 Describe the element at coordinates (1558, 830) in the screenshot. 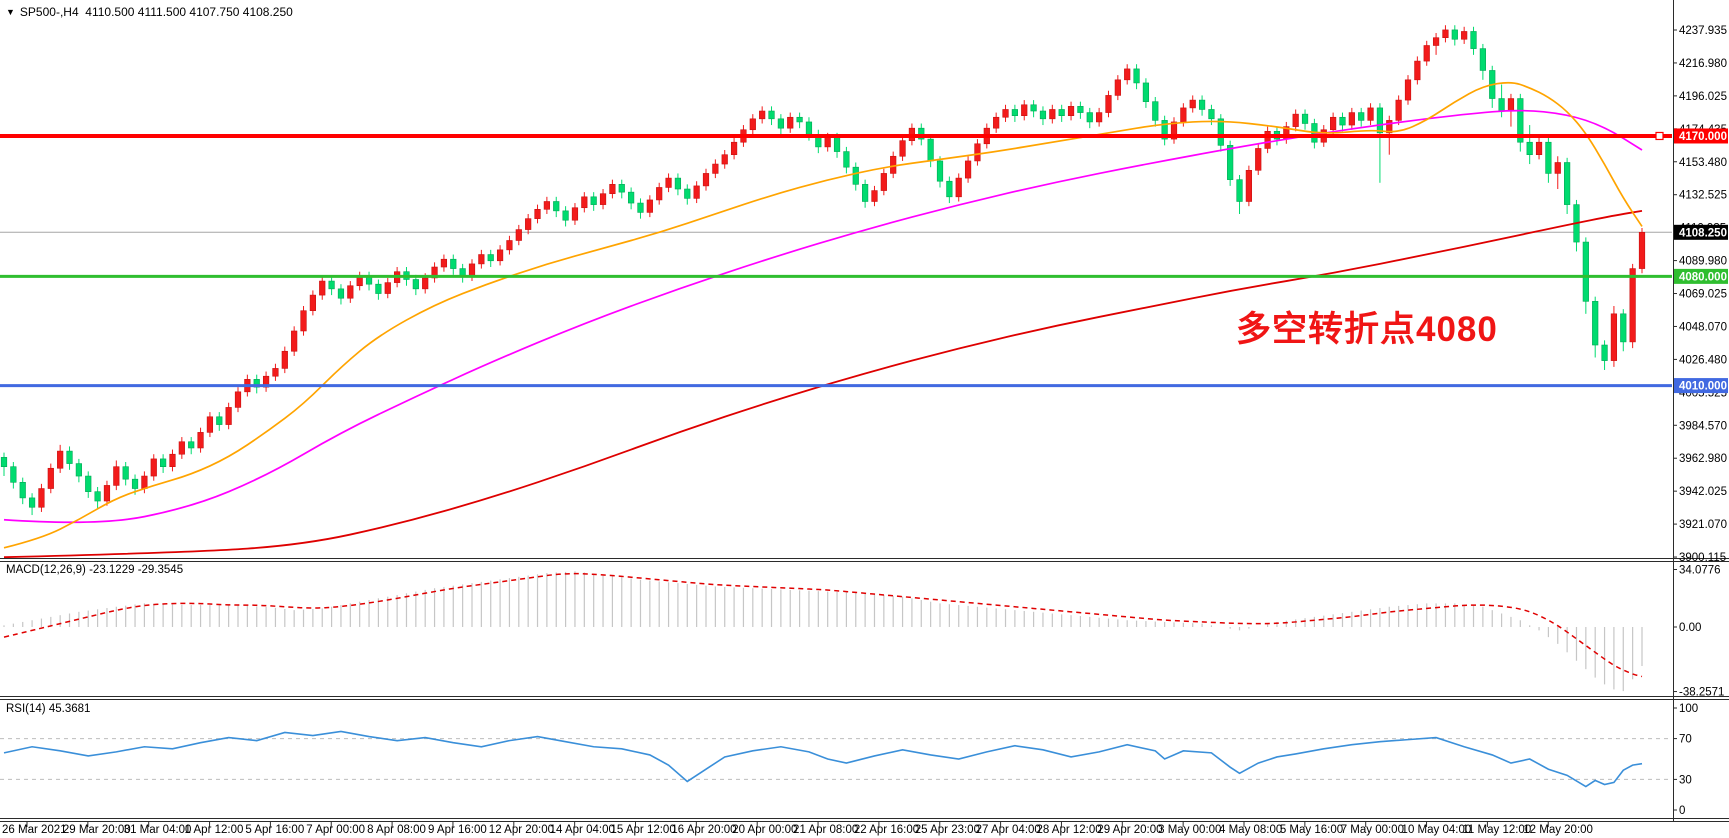

I see `time-label: 12 May 20:00` at that location.